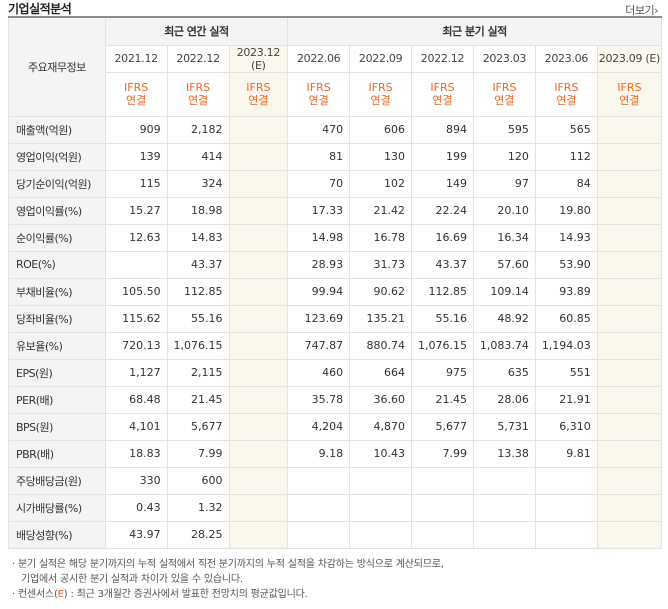 This screenshot has height=609, width=668. What do you see at coordinates (319, 264) in the screenshot?
I see `table-cell: 28.93` at bounding box center [319, 264].